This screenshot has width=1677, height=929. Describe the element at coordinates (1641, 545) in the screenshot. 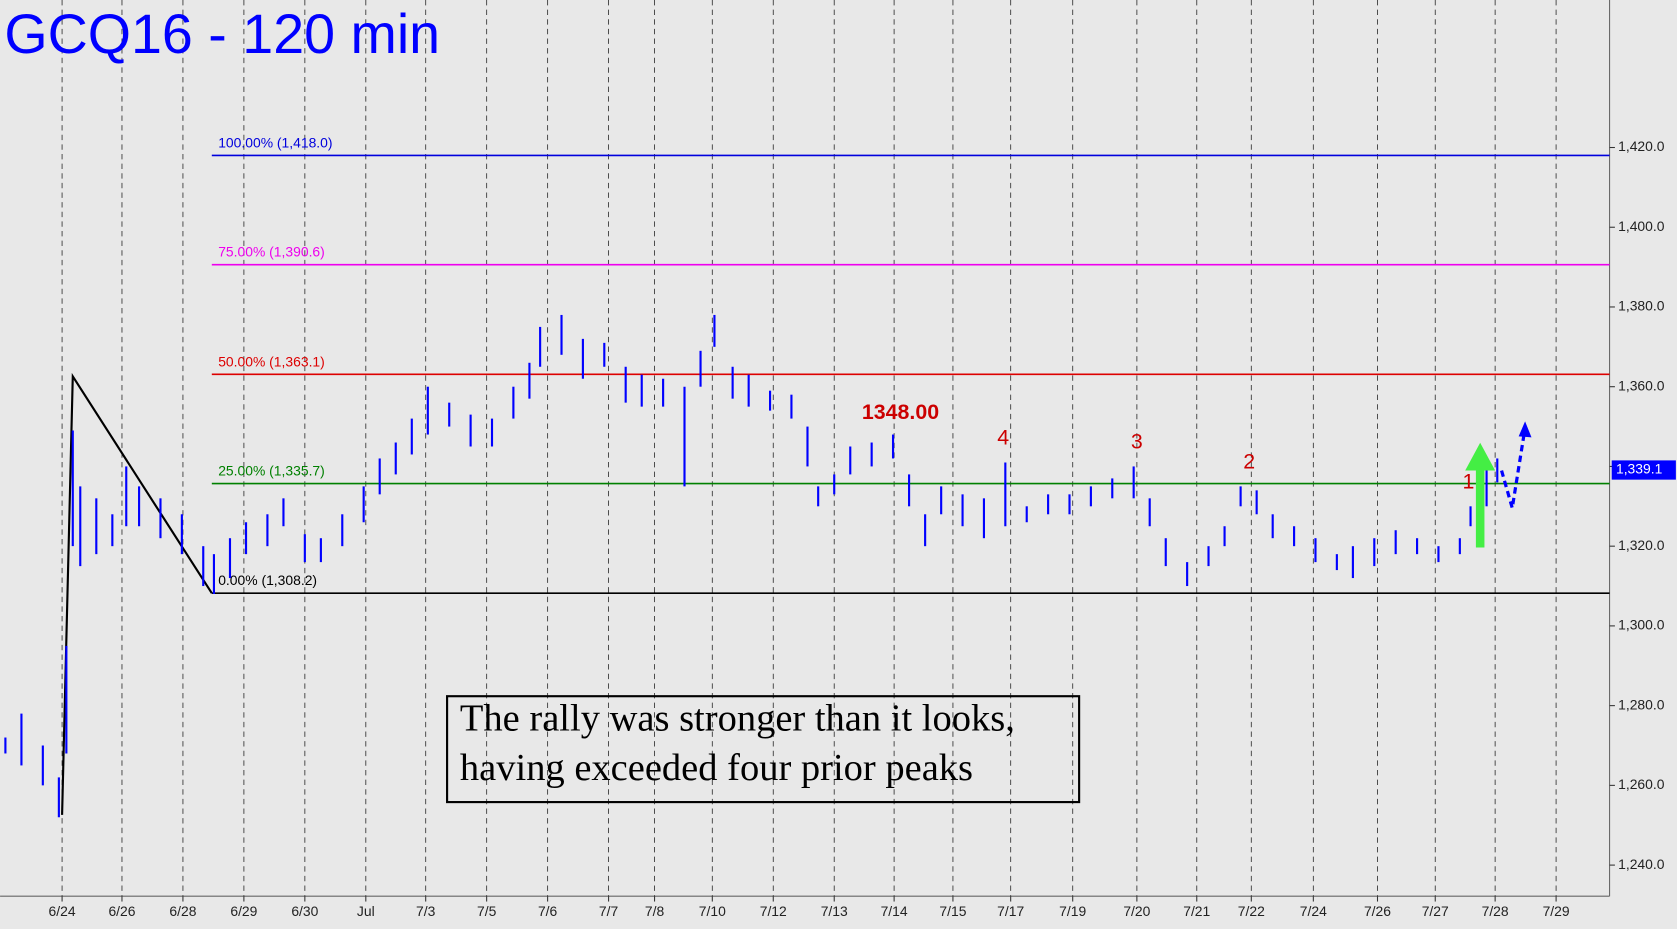

I see `y-tick-label: 1,320.0` at that location.